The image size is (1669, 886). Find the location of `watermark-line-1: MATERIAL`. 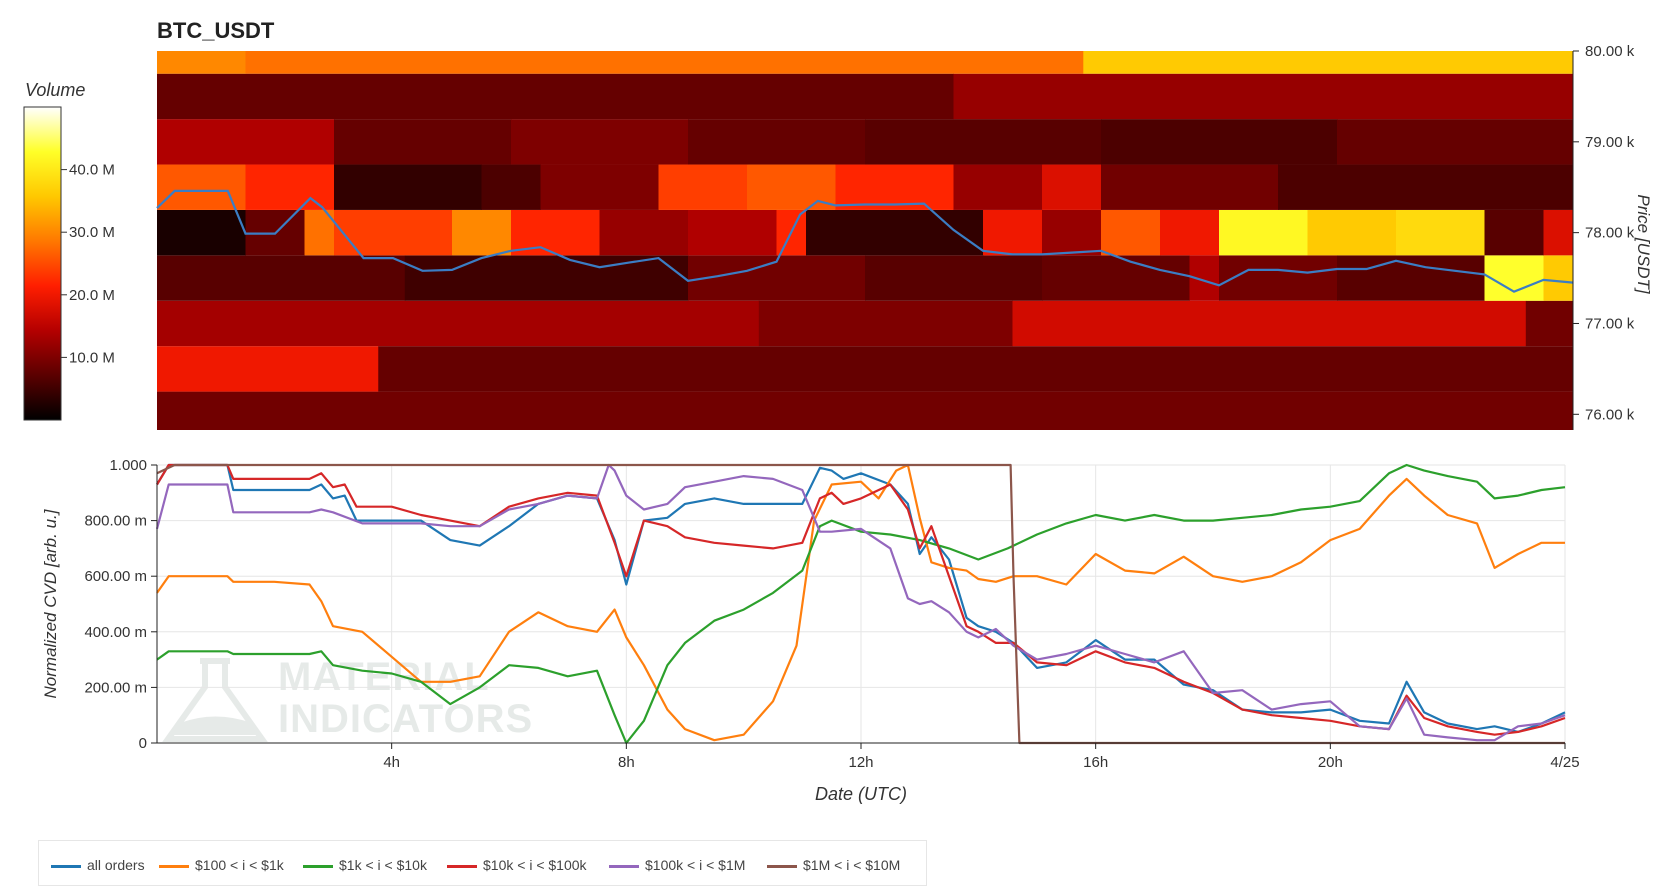

watermark-line-1: MATERIAL is located at coordinates (384, 677).